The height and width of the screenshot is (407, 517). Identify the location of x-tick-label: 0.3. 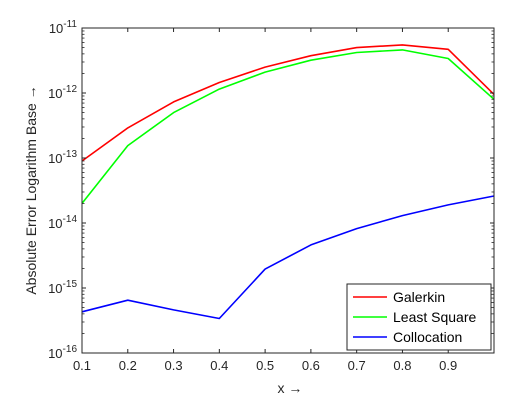
(174, 365).